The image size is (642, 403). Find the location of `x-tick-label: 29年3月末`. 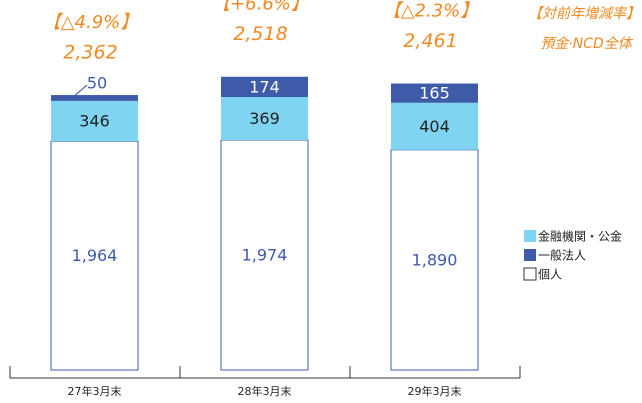

x-tick-label: 29年3月末 is located at coordinates (435, 391).